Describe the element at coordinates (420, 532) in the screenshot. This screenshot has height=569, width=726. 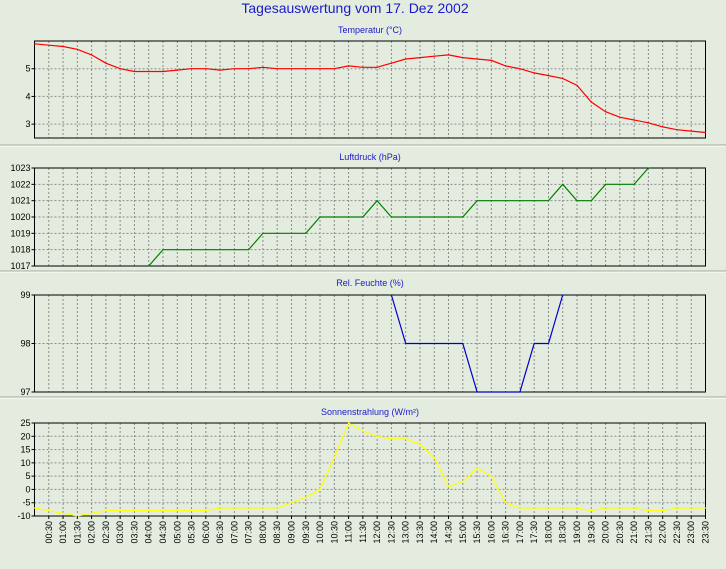
I see `x-tick-label: 13:30` at that location.